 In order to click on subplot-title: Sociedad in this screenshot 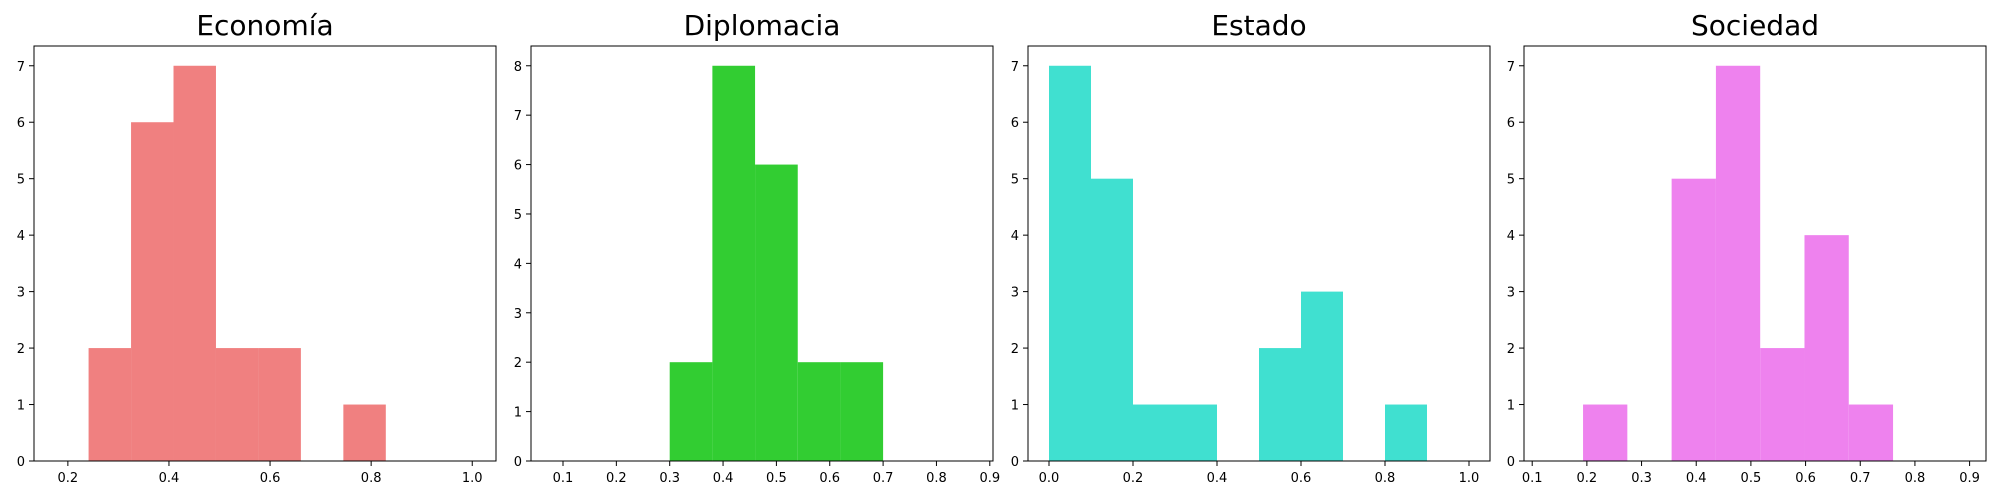, I will do `click(1755, 25)`.